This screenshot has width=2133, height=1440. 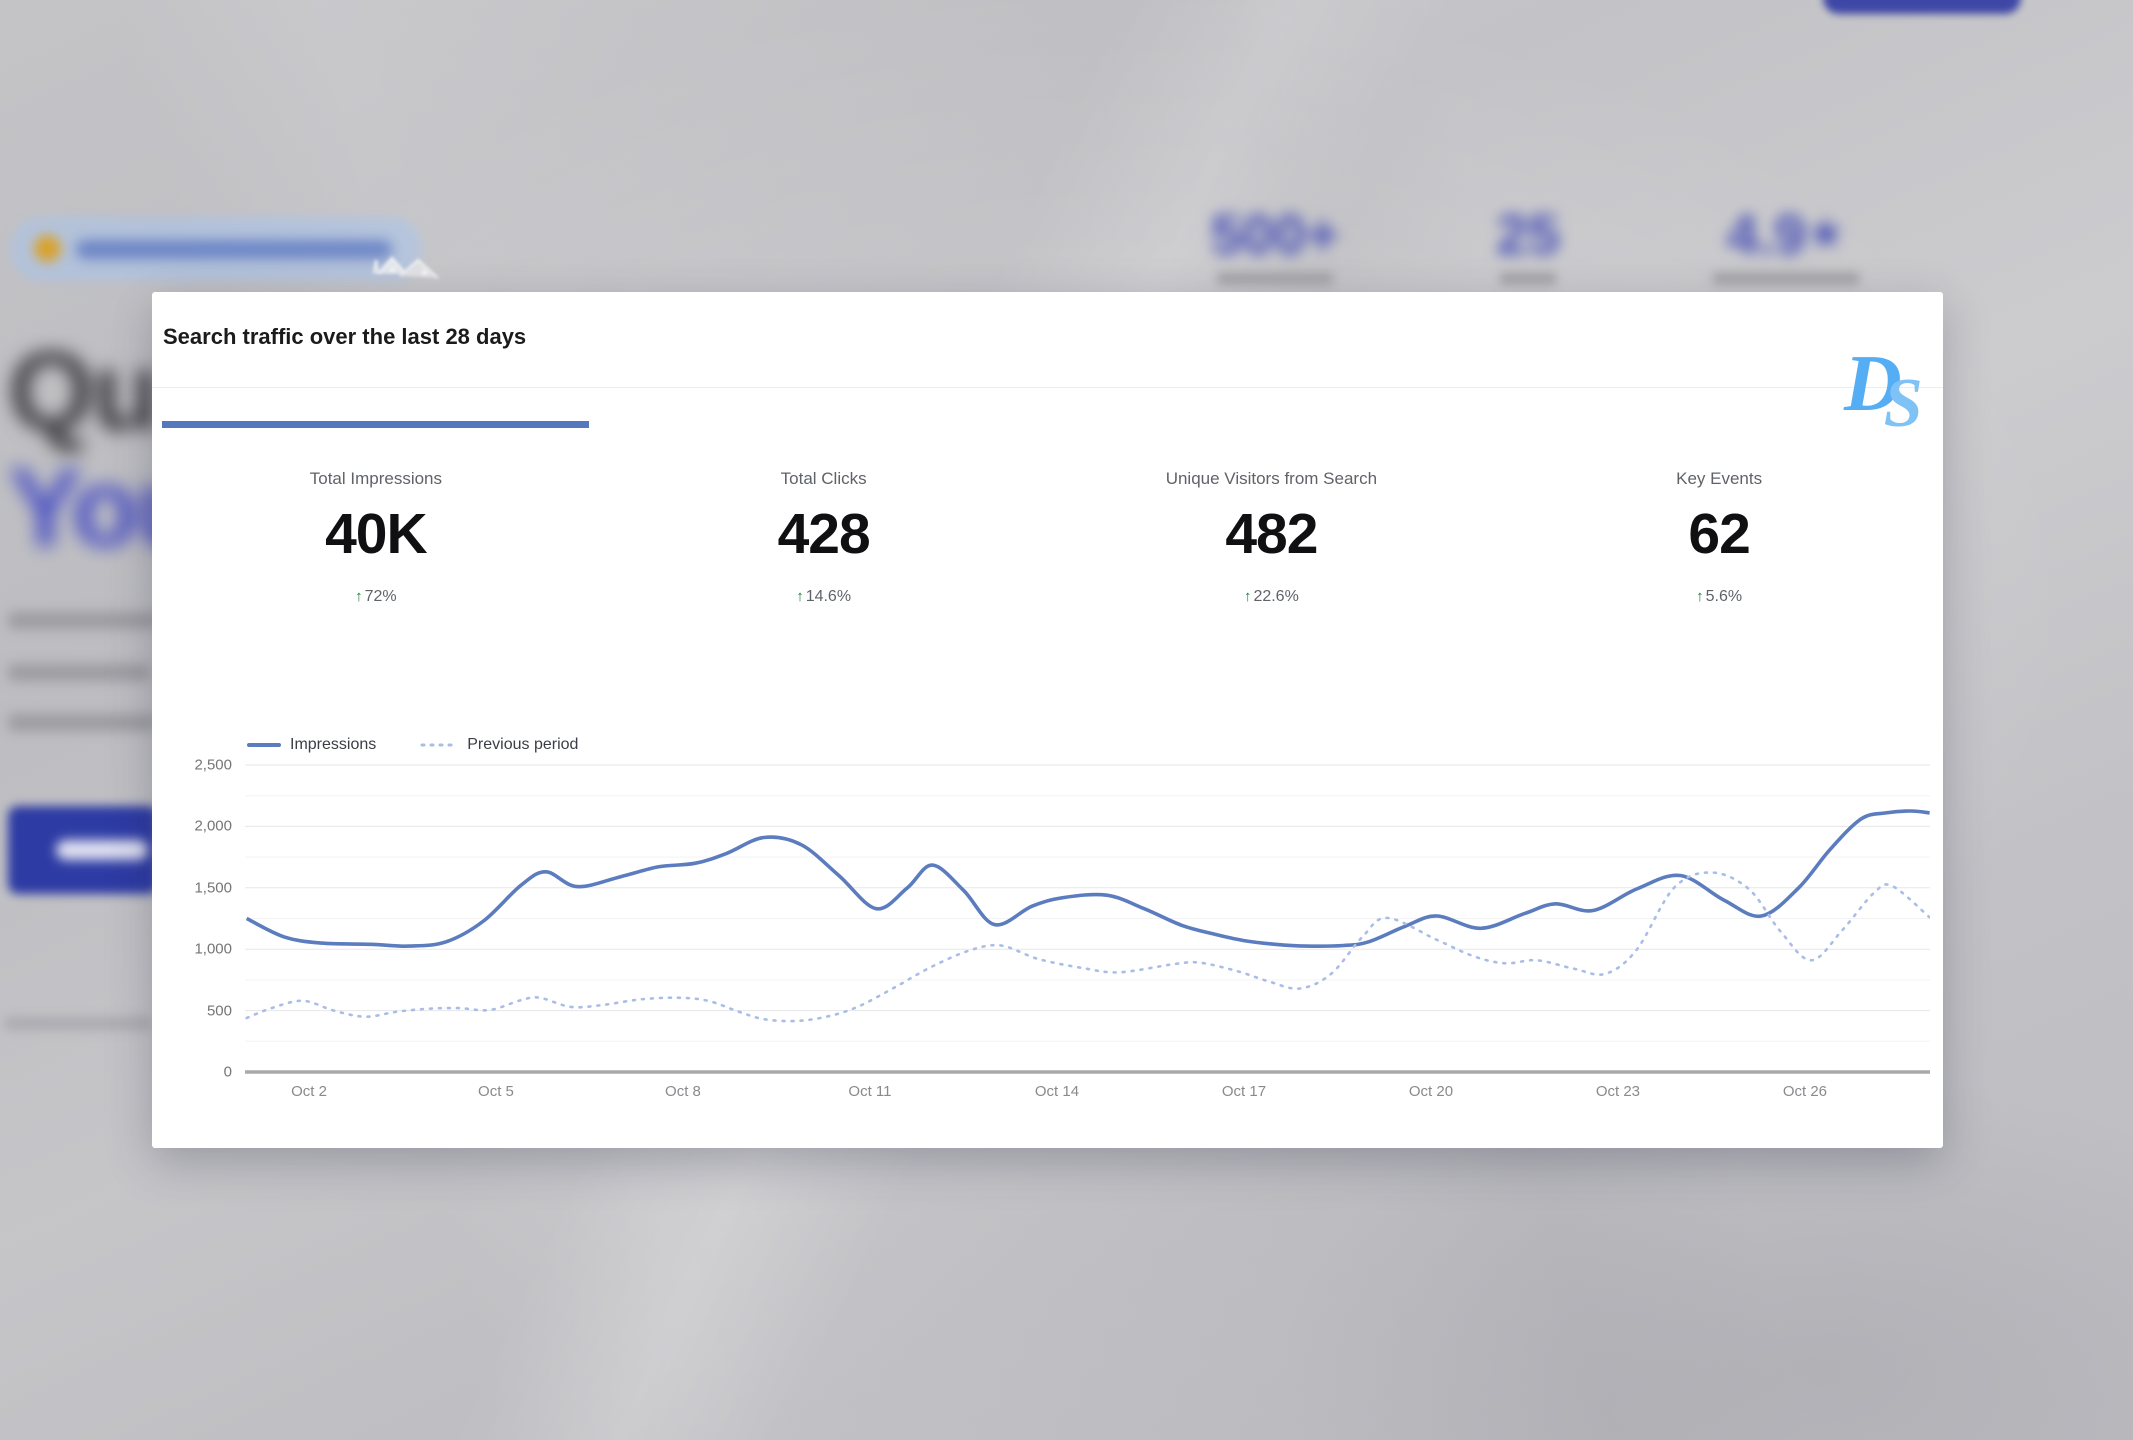 I want to click on ds-logo-letter-d: D, so click(x=1873, y=384).